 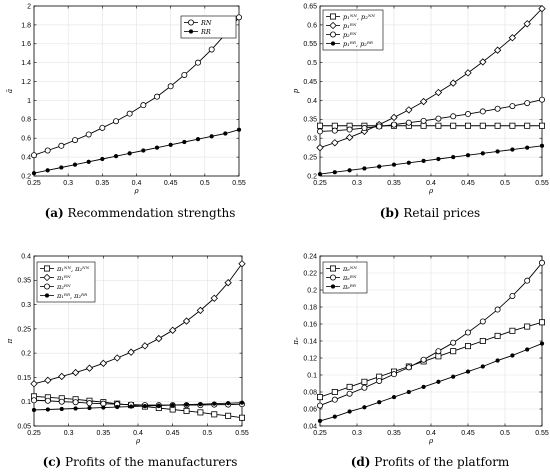 I want to click on y-tick-label: 0.3, so click(x=312, y=139).